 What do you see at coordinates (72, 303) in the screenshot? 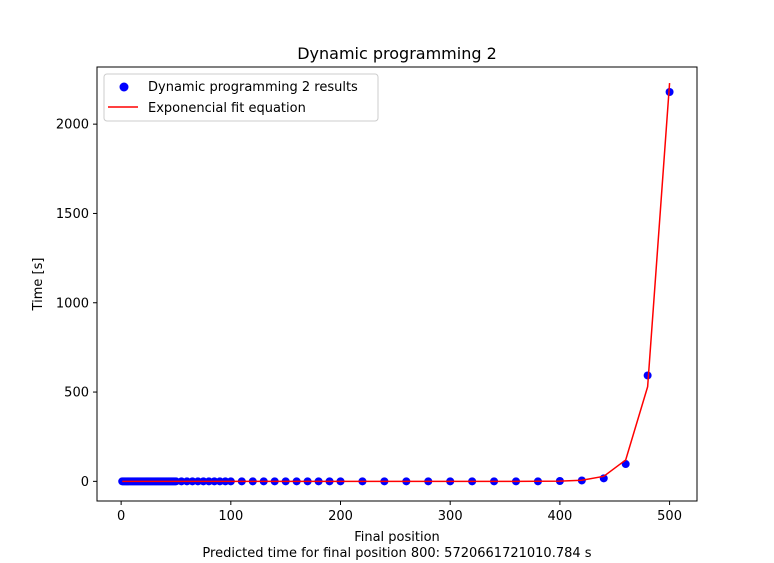
I see `y-tick-label: 1000` at bounding box center [72, 303].